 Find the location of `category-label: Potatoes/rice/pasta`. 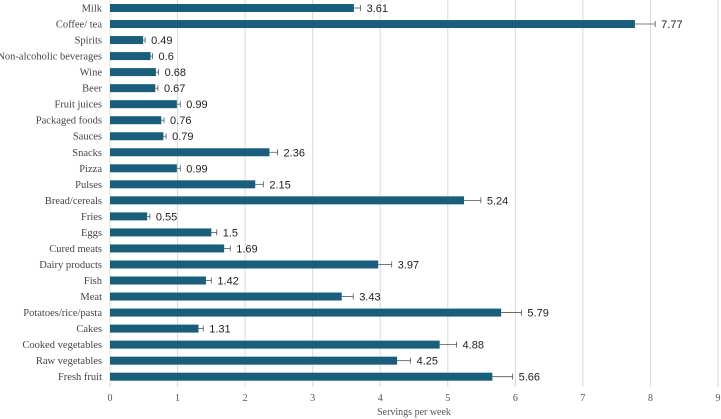

category-label: Potatoes/rice/pasta is located at coordinates (62, 313).